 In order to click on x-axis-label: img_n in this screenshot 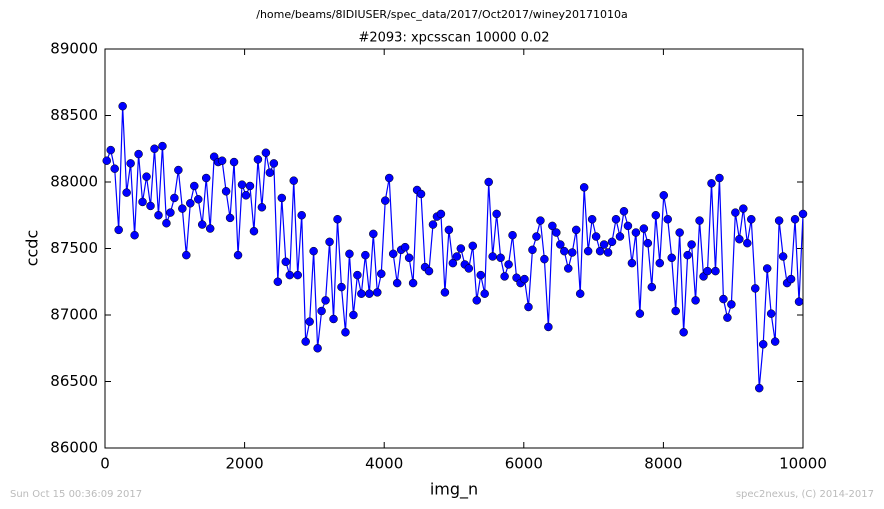, I will do `click(454, 490)`.